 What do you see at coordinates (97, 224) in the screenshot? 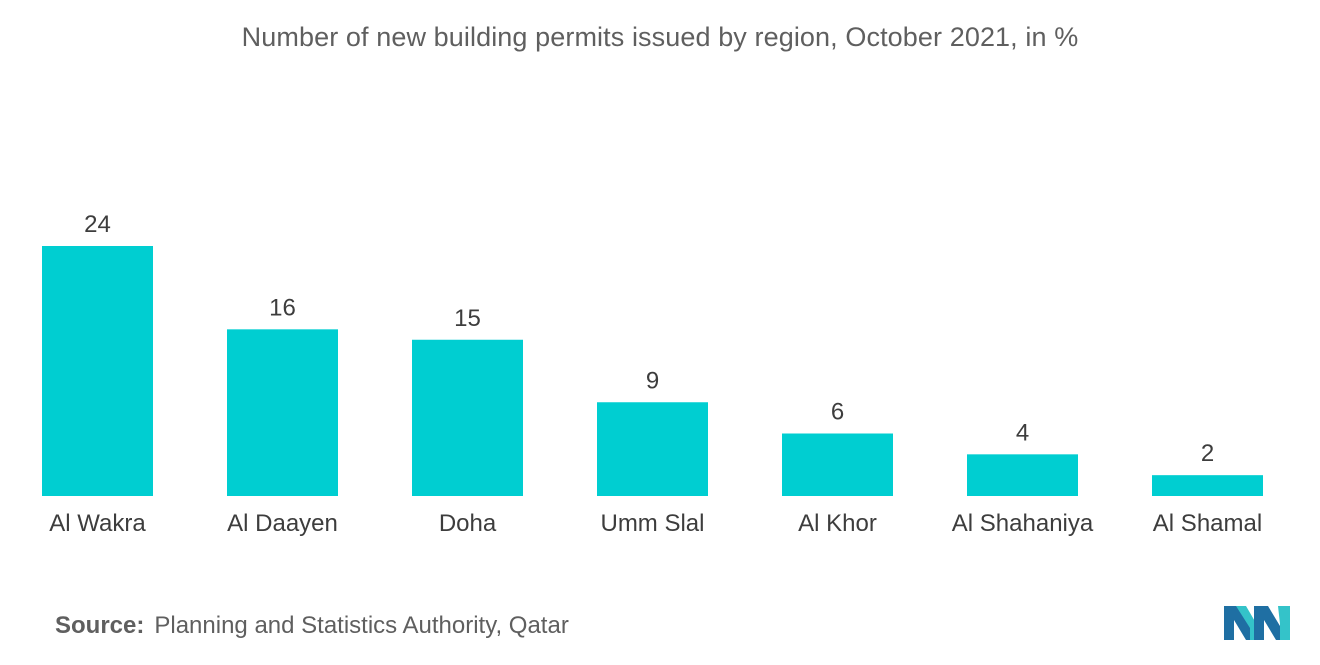
I see `data-label: 24` at bounding box center [97, 224].